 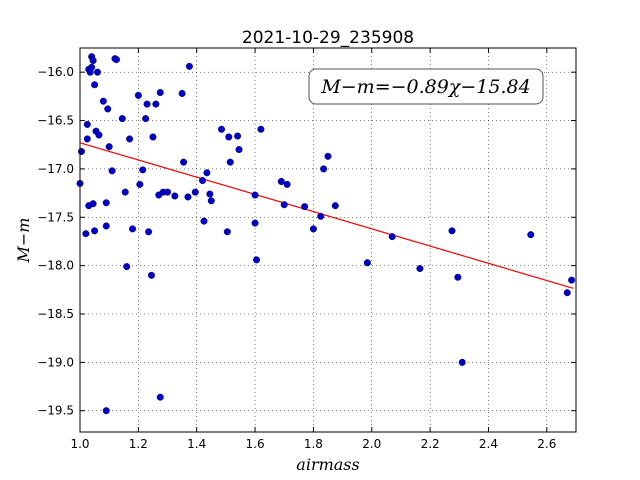 What do you see at coordinates (79, 444) in the screenshot?
I see `x-tick-label: 1.0` at bounding box center [79, 444].